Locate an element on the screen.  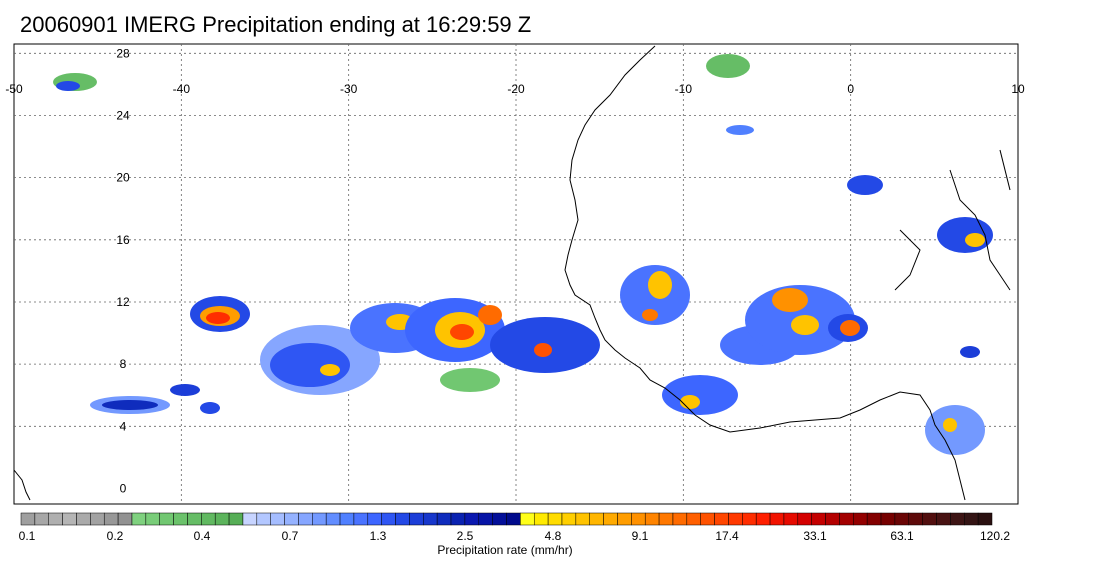
colorbar is located at coordinates (506, 519).